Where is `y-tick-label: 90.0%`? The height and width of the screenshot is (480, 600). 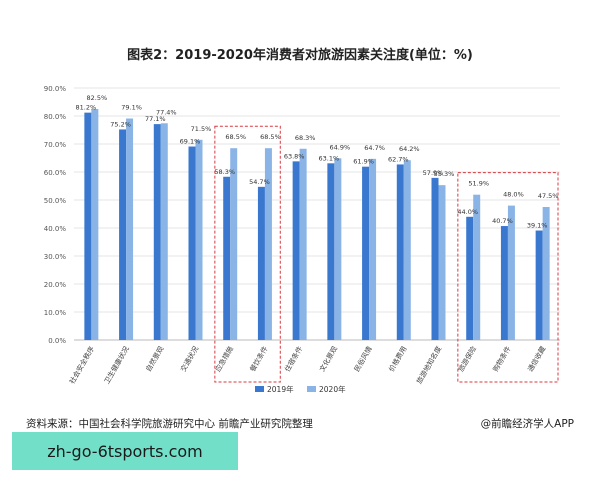 y-tick-label: 90.0% is located at coordinates (55, 89).